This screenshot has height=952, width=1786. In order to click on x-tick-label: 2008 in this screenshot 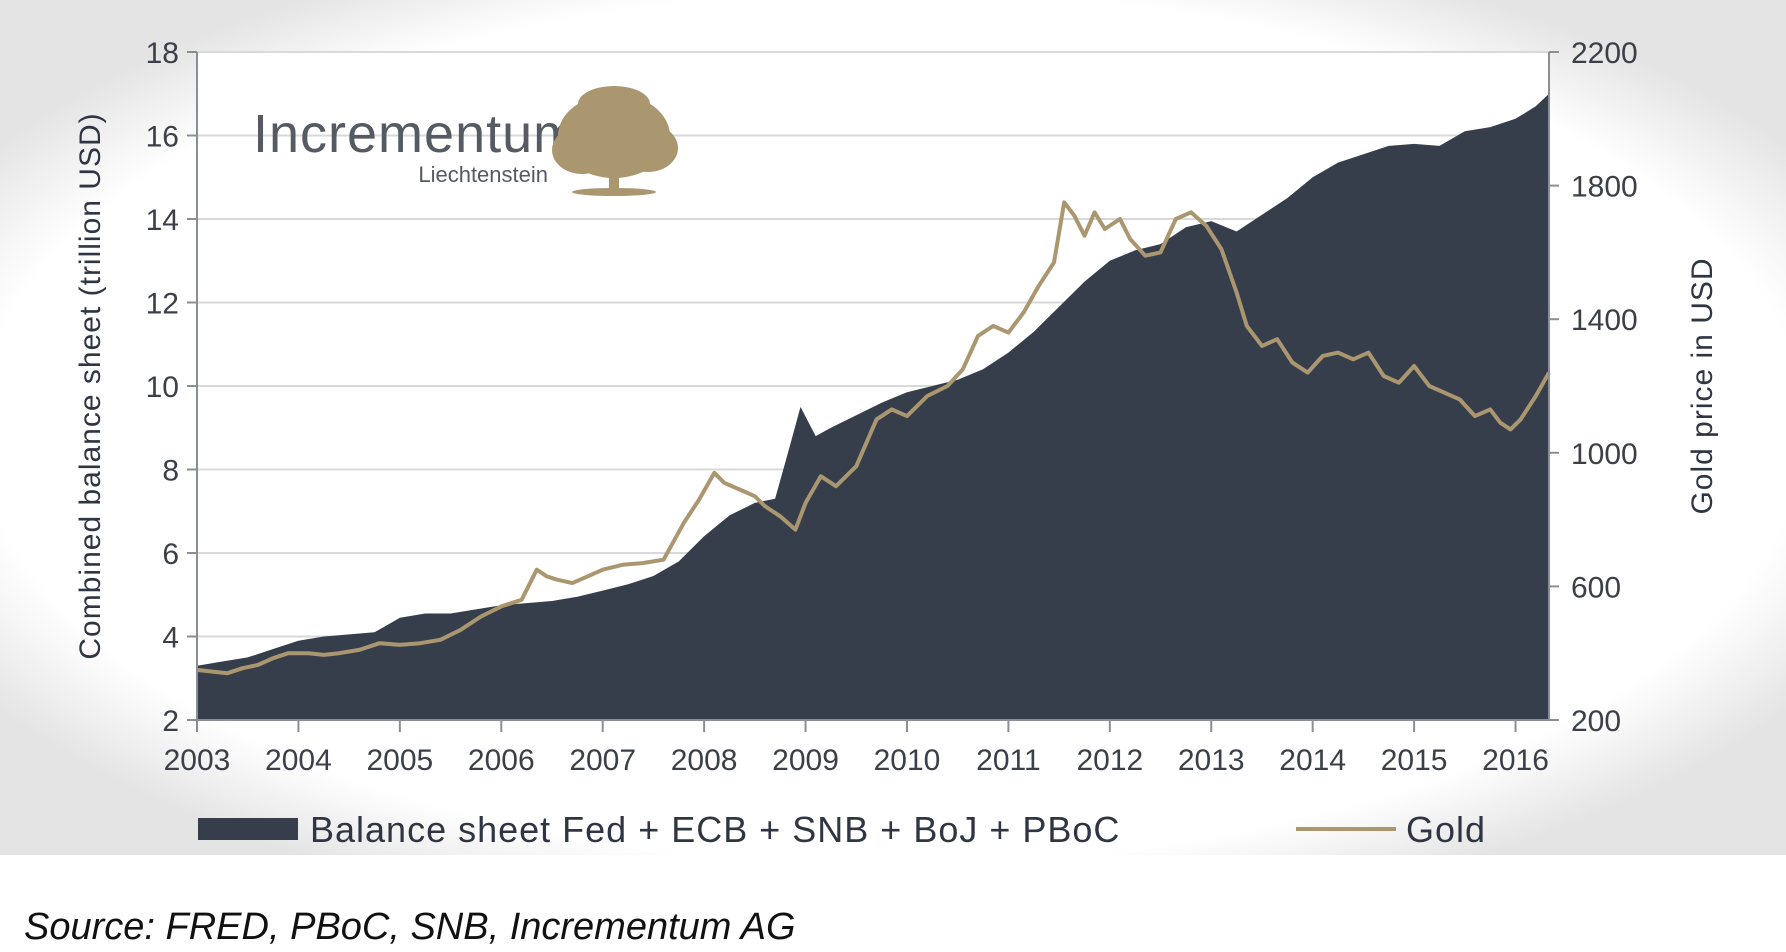, I will do `click(704, 760)`.